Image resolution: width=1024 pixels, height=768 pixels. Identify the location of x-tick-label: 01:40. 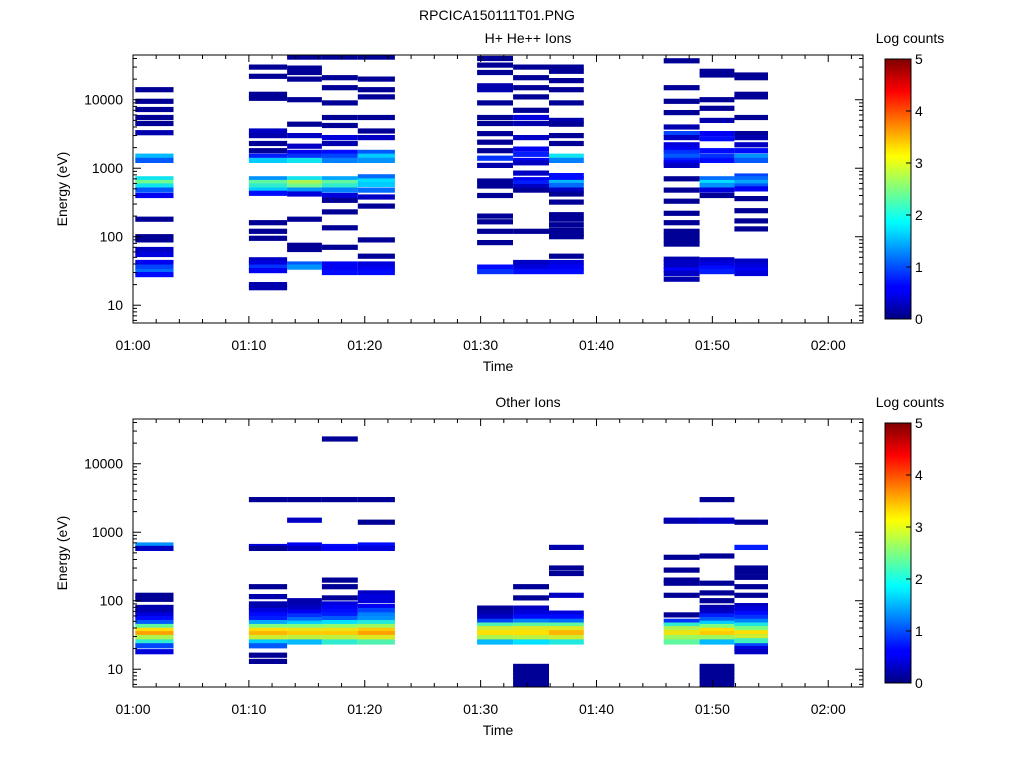
(596, 709).